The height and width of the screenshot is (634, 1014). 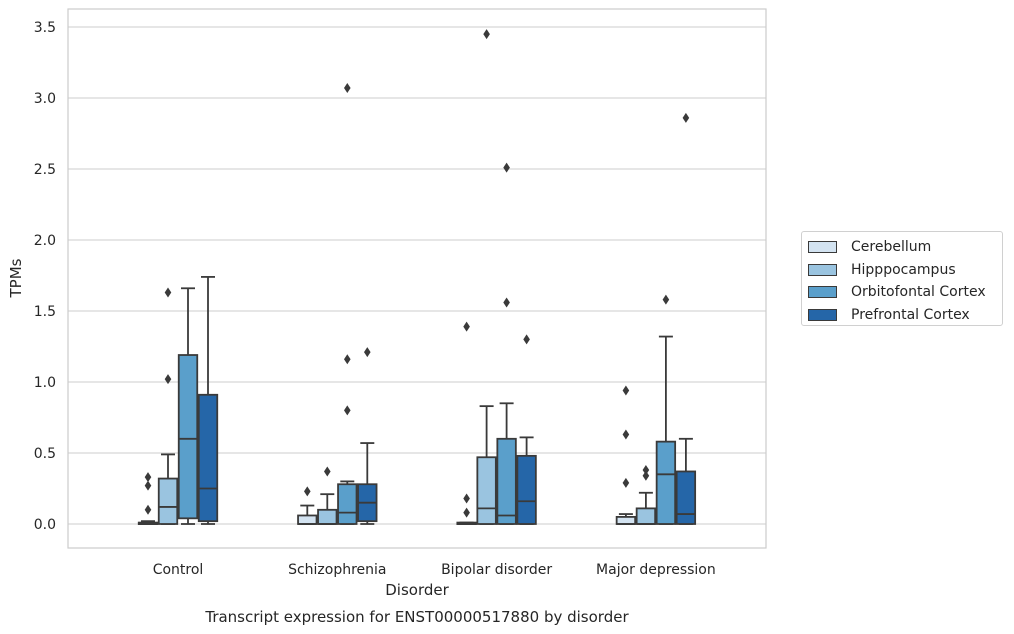 What do you see at coordinates (16, 278) in the screenshot?
I see `y-axis-label: TPMs` at bounding box center [16, 278].